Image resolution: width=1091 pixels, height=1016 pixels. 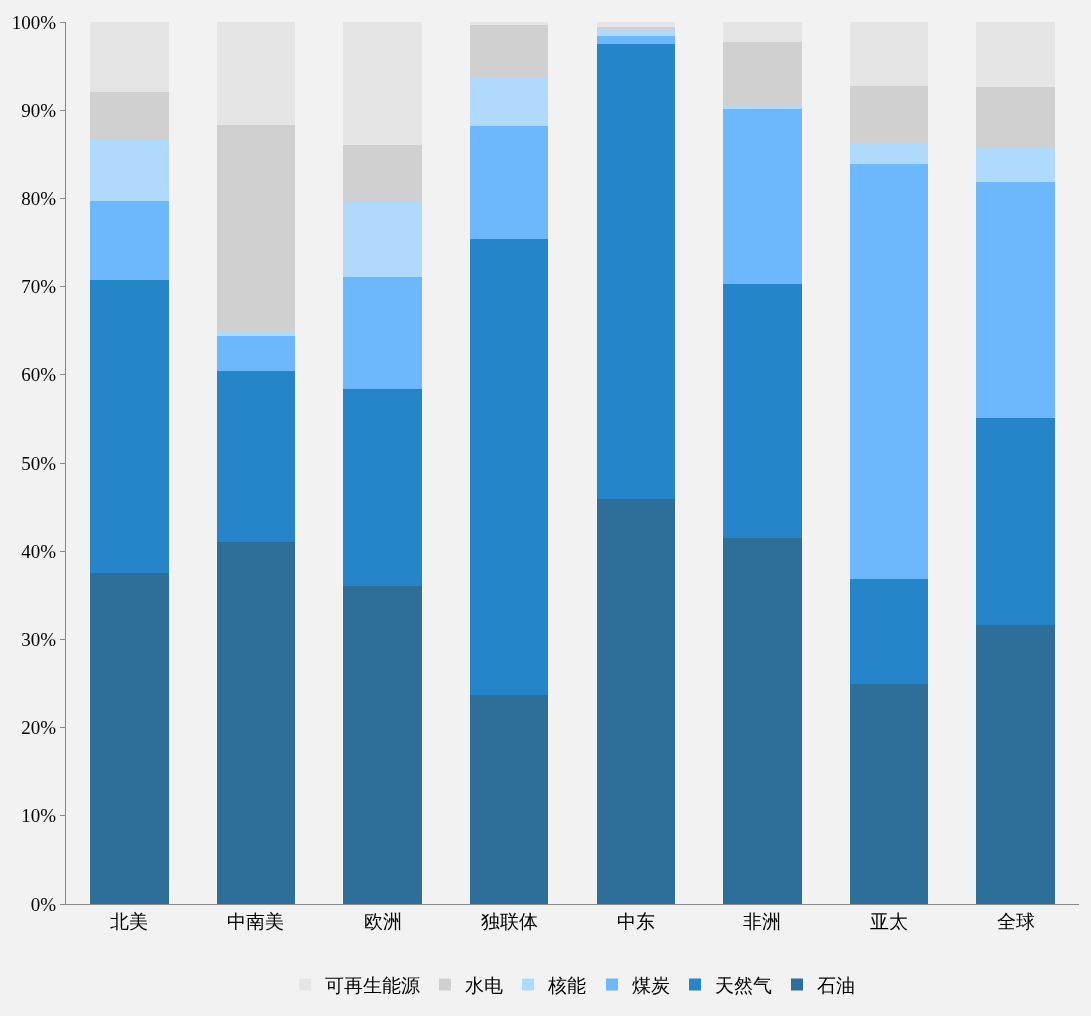 I want to click on y-tick-label: 30%, so click(x=39, y=640).